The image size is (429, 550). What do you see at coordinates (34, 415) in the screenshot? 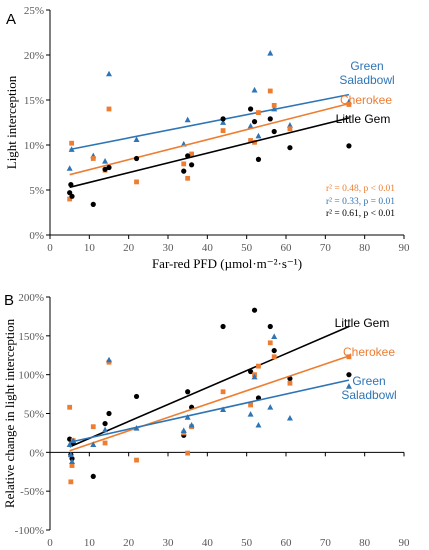
I see `y-tick-label: 50%` at bounding box center [34, 415].